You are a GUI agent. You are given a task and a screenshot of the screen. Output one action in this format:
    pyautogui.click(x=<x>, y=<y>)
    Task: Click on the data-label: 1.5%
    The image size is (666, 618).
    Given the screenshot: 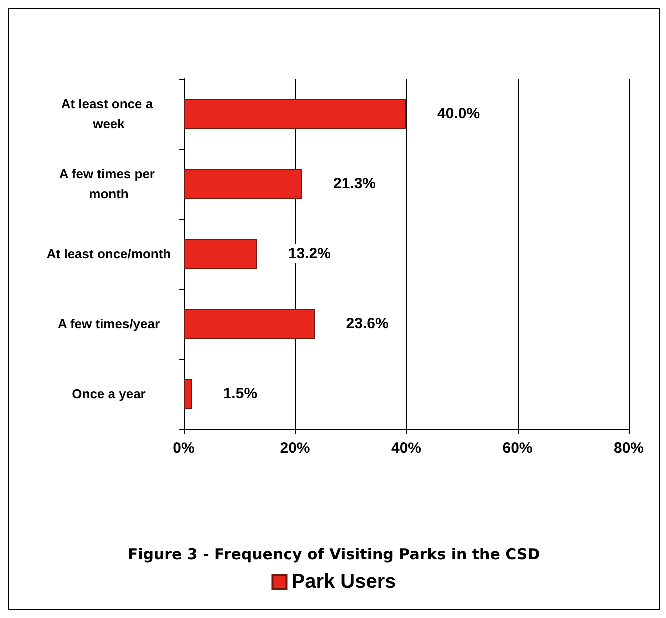 What is the action you would take?
    pyautogui.click(x=240, y=394)
    